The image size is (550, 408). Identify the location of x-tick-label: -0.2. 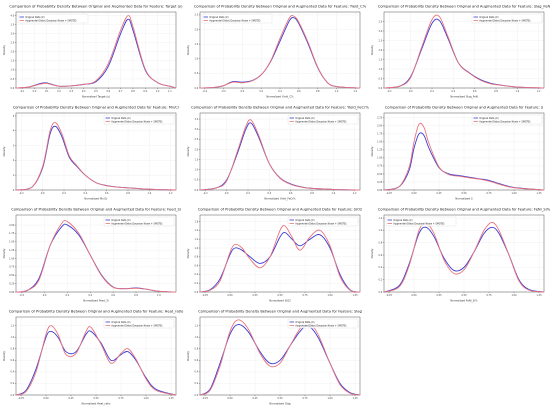
(389, 91).